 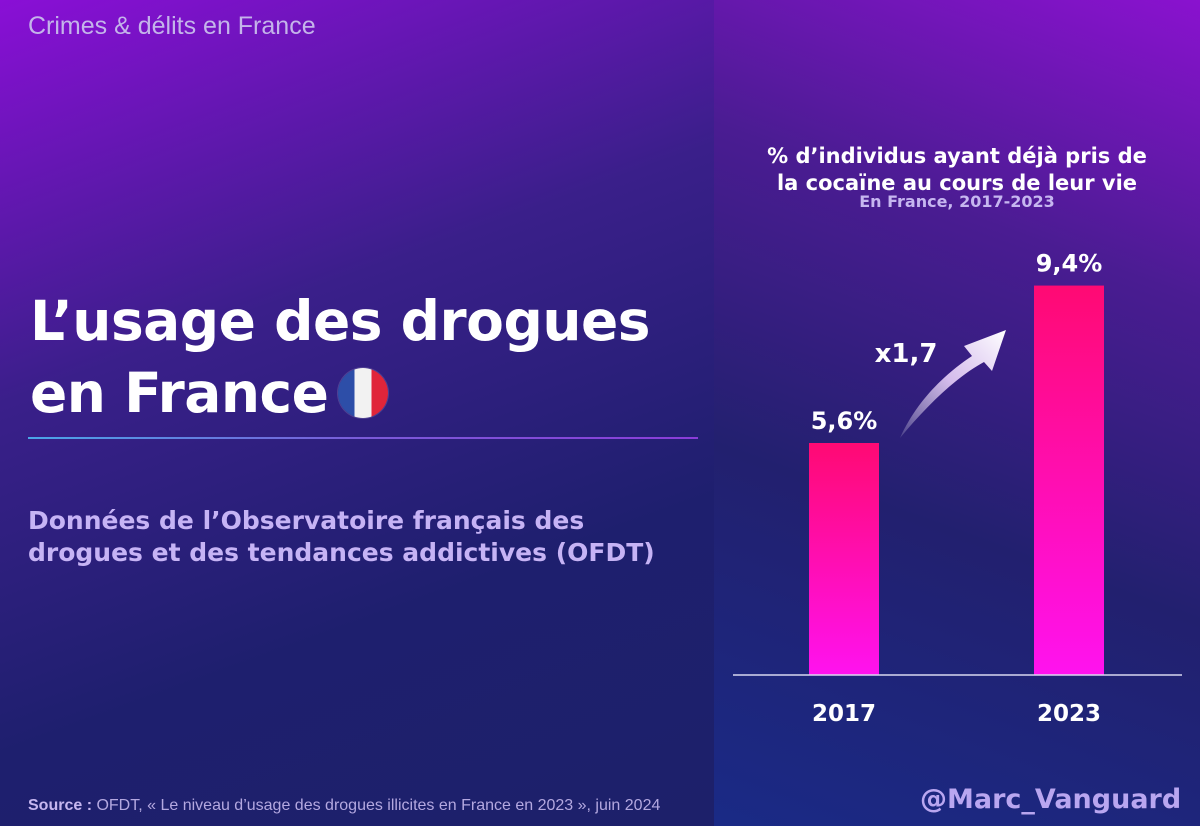 What do you see at coordinates (179, 393) in the screenshot?
I see `title-line-2-text: en France` at bounding box center [179, 393].